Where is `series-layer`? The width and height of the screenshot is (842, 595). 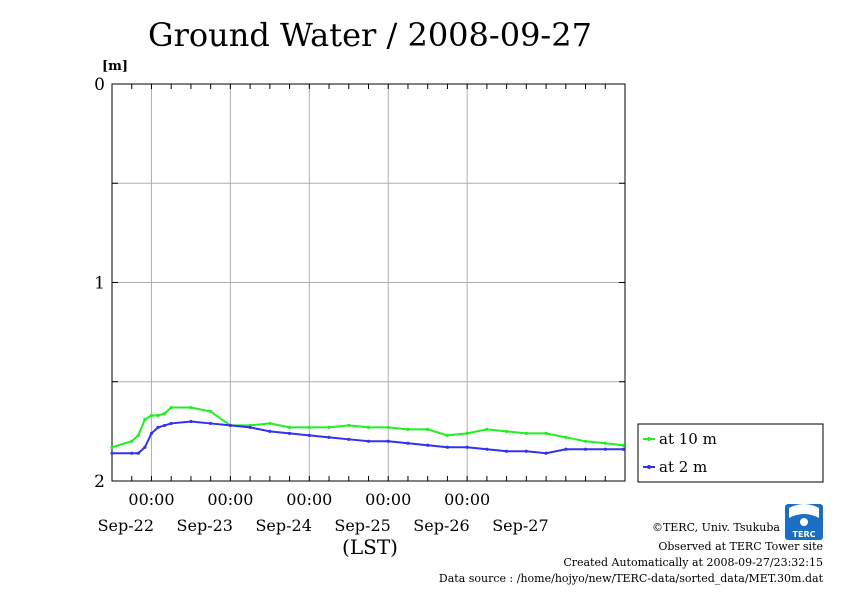 series-layer is located at coordinates (367, 430).